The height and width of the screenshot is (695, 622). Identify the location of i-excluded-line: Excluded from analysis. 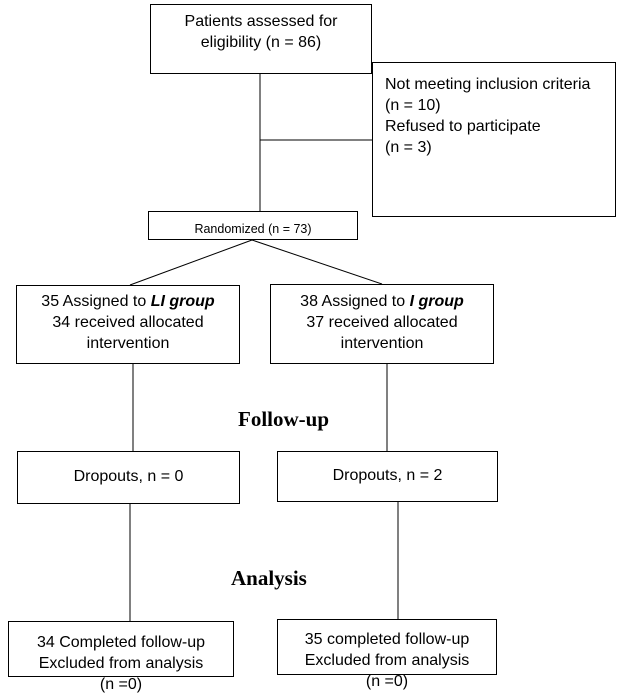
(387, 660).